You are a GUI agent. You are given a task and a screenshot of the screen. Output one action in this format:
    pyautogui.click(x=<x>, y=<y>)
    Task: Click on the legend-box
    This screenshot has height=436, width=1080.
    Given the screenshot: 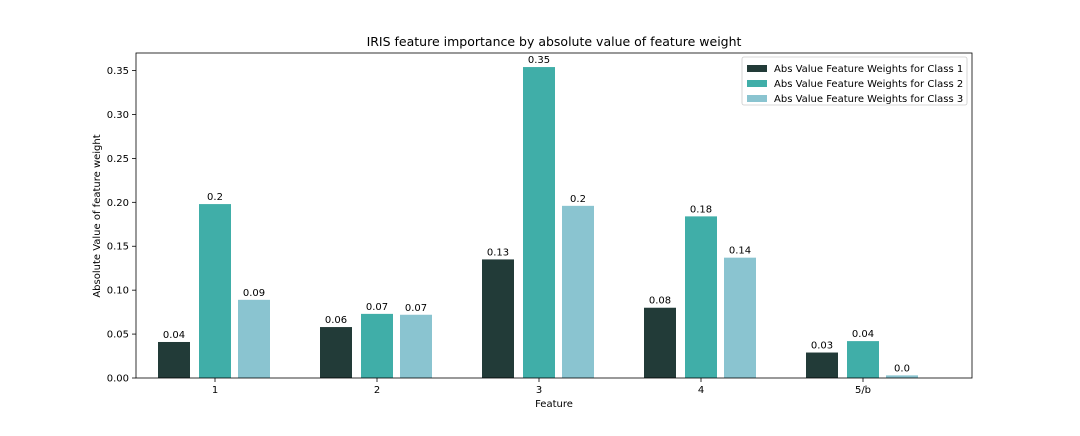 What is the action you would take?
    pyautogui.click(x=854, y=81)
    